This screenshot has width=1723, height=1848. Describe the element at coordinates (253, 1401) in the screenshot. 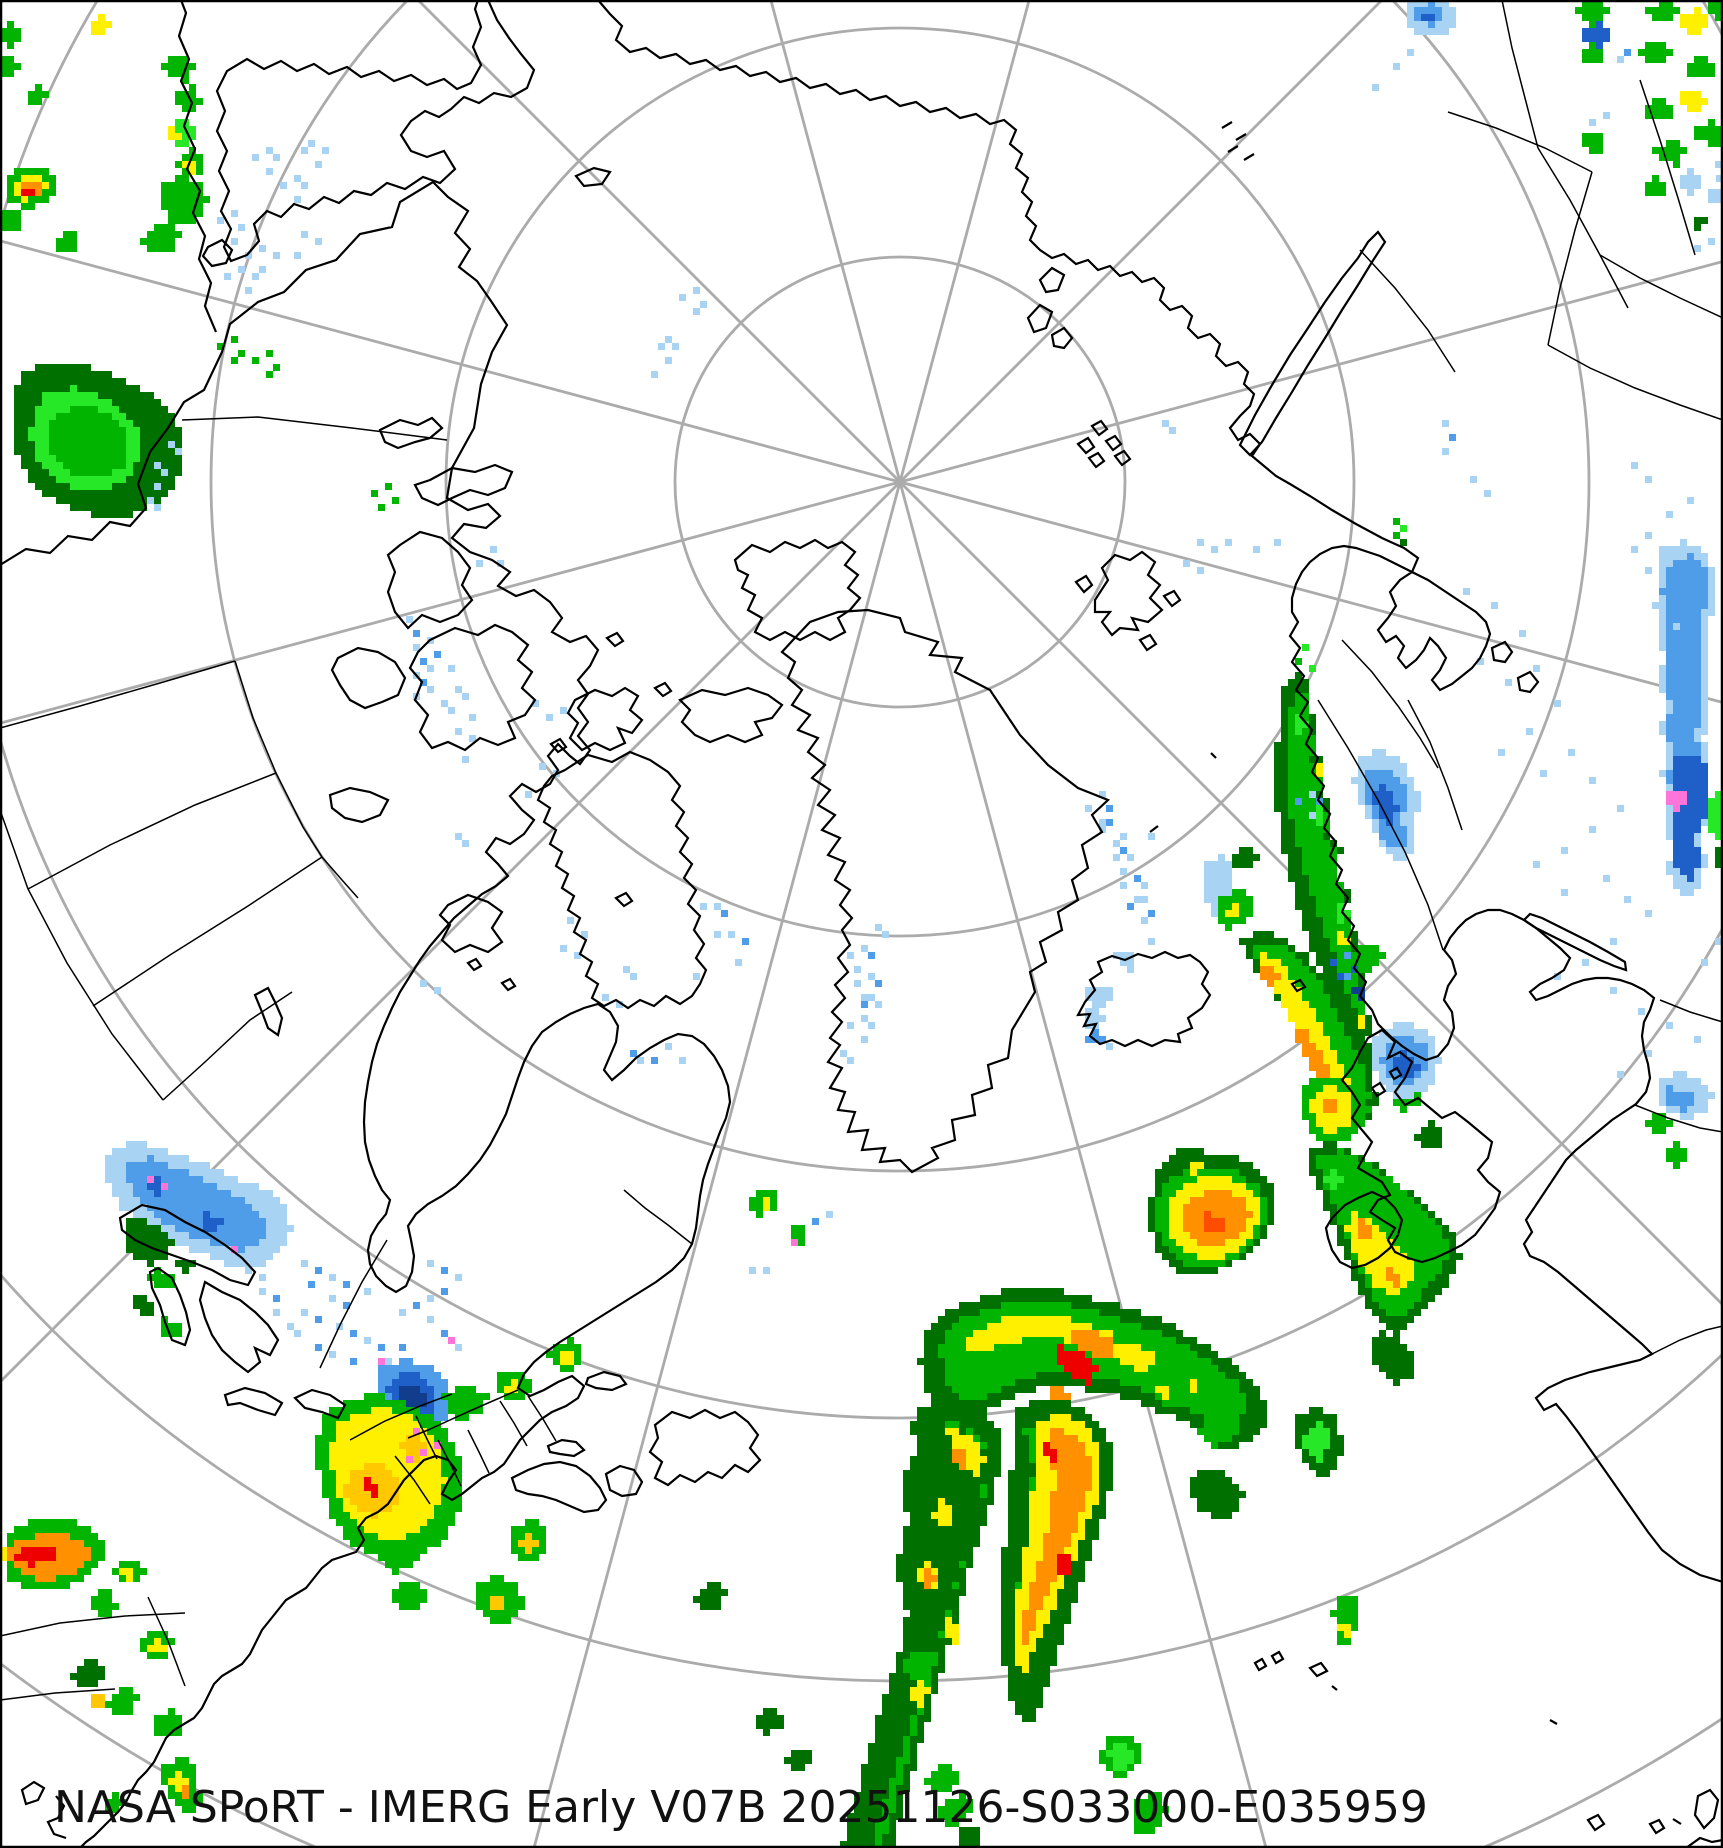

I see `coast-lake-erie` at that location.